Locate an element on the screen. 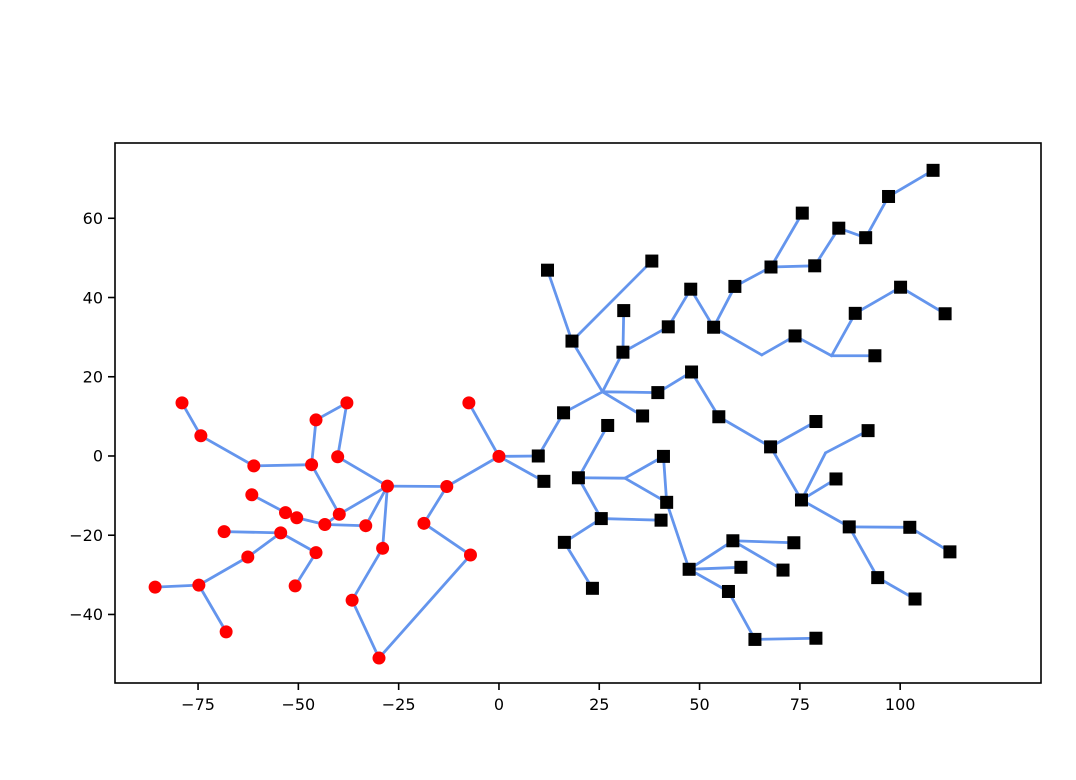  x-axis-tick-label: 0 is located at coordinates (499, 704).